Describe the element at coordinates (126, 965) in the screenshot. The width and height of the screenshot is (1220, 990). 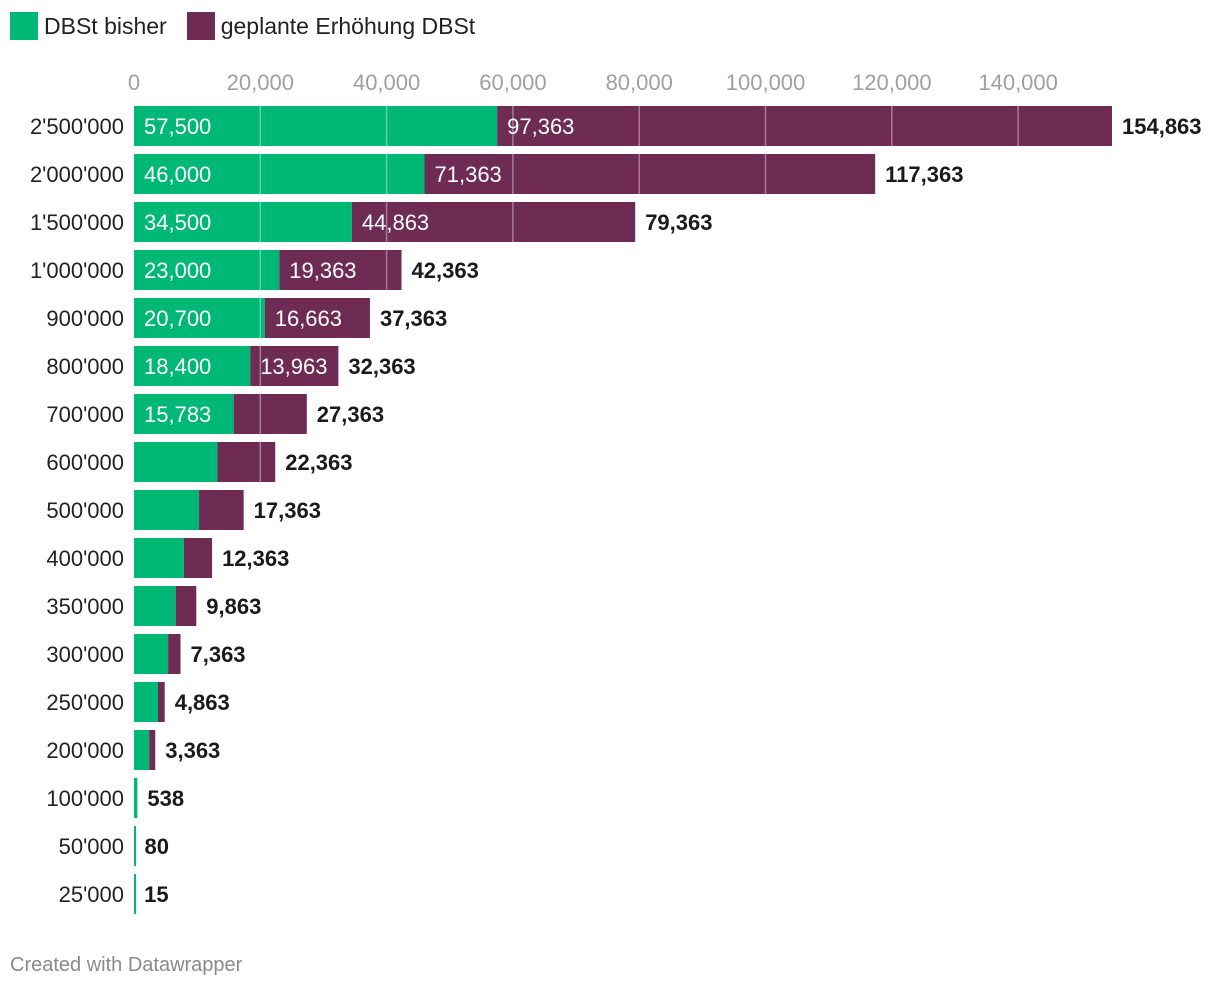
I see `footer-credit: Created with Datawrapper` at that location.